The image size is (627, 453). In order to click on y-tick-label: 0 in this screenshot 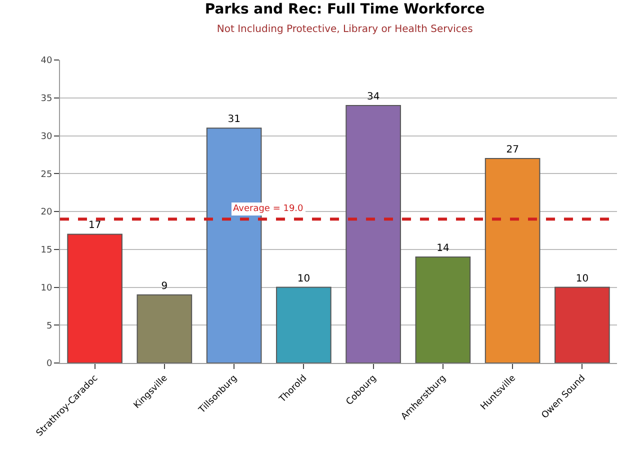, I will do `click(49, 364)`.